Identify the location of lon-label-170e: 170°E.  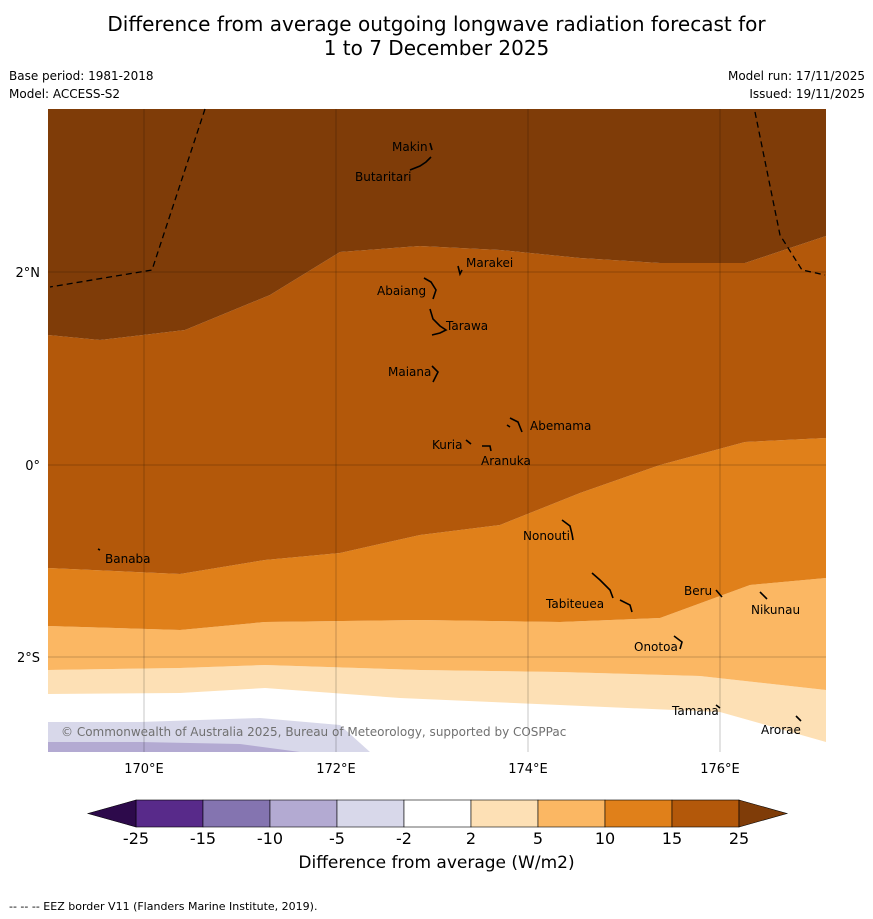
(144, 769).